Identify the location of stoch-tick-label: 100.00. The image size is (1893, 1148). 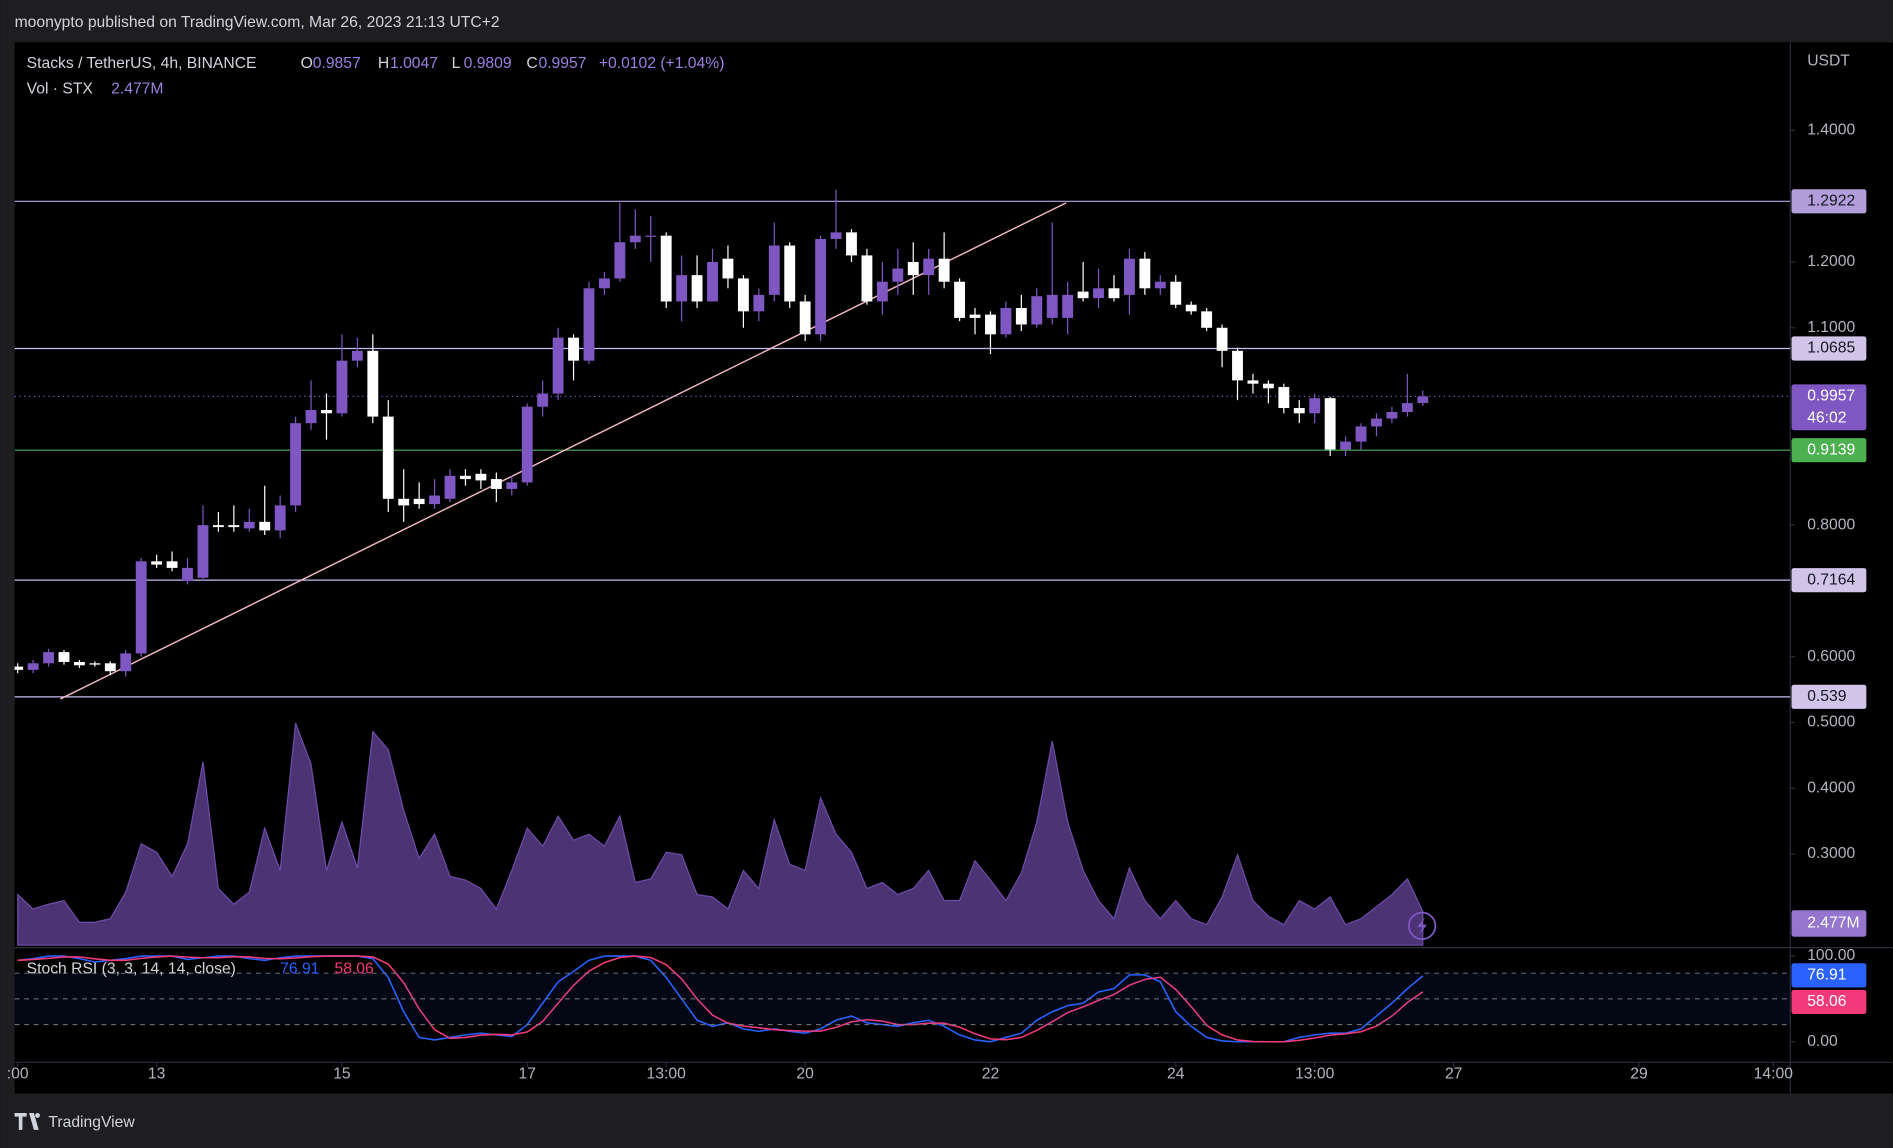
(1831, 955).